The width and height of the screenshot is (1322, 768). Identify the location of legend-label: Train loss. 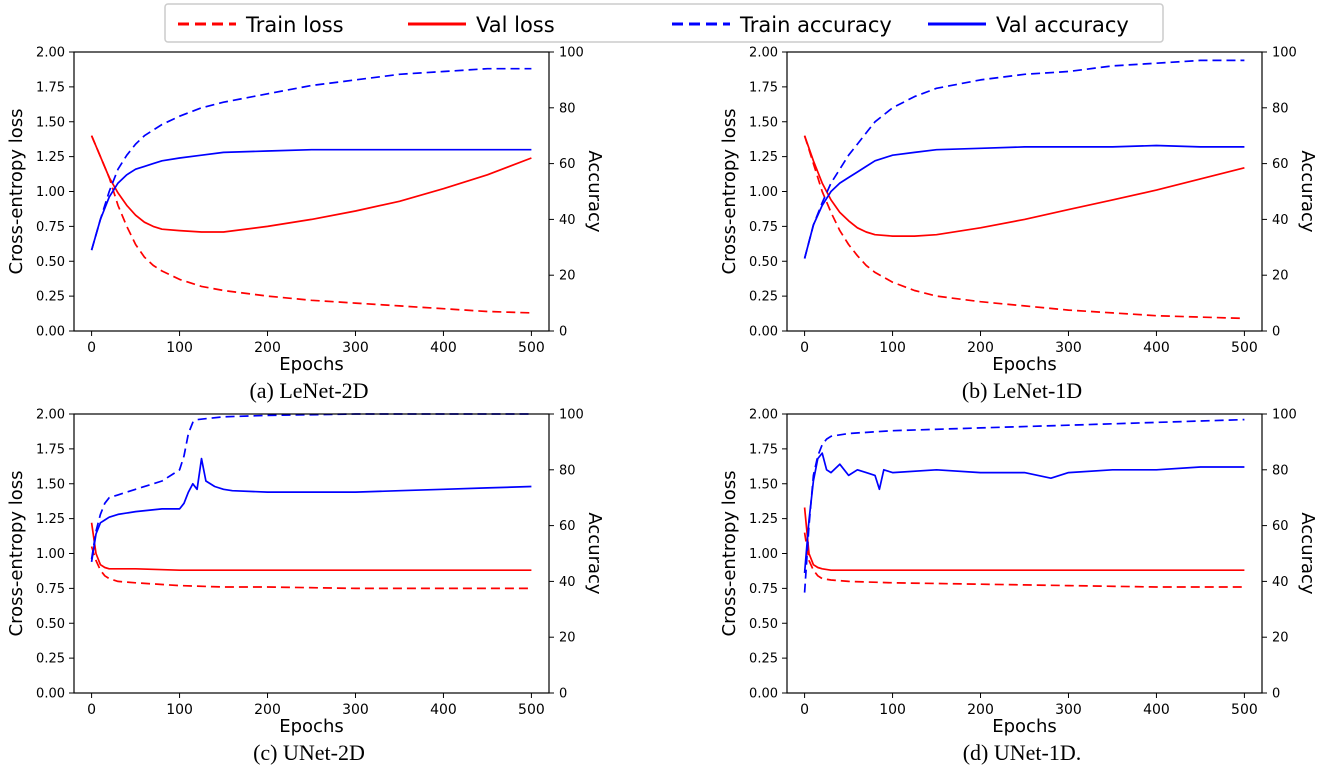
(294, 25).